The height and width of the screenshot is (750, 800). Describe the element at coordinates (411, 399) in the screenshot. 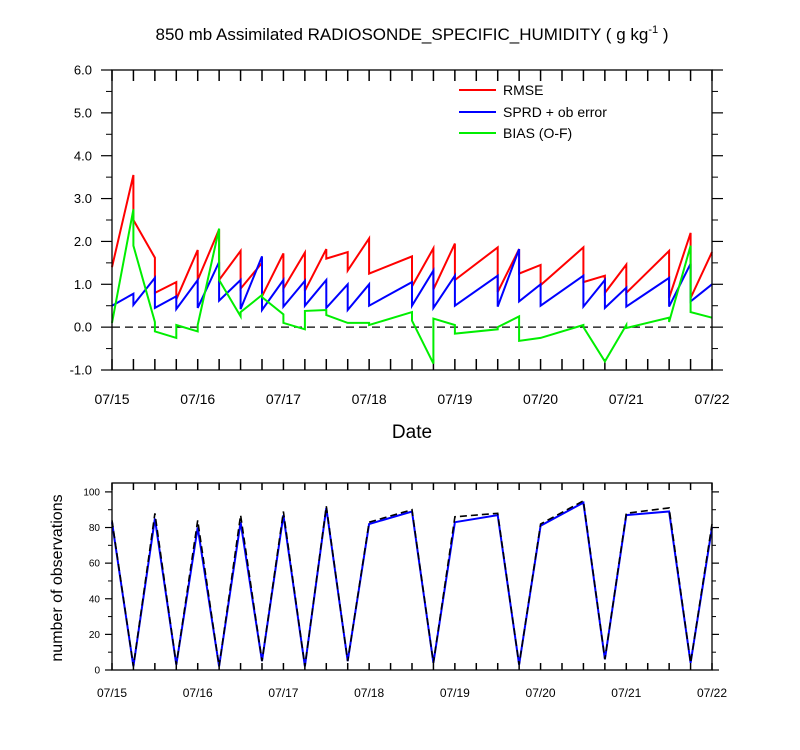

I see `top-x-tick-labels: 07/15 07/16 07/17 07/18 07/19 07/20 07/21 07/22` at that location.